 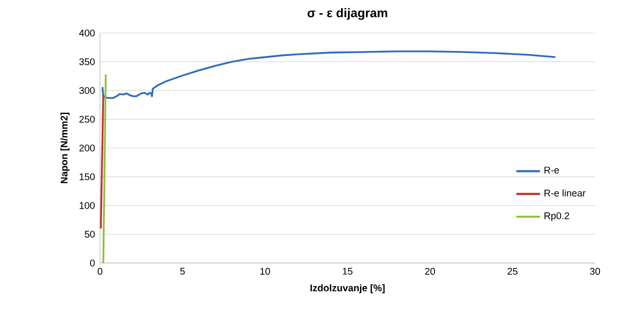 What do you see at coordinates (265, 271) in the screenshot?
I see `x-tick-label: 10` at bounding box center [265, 271].